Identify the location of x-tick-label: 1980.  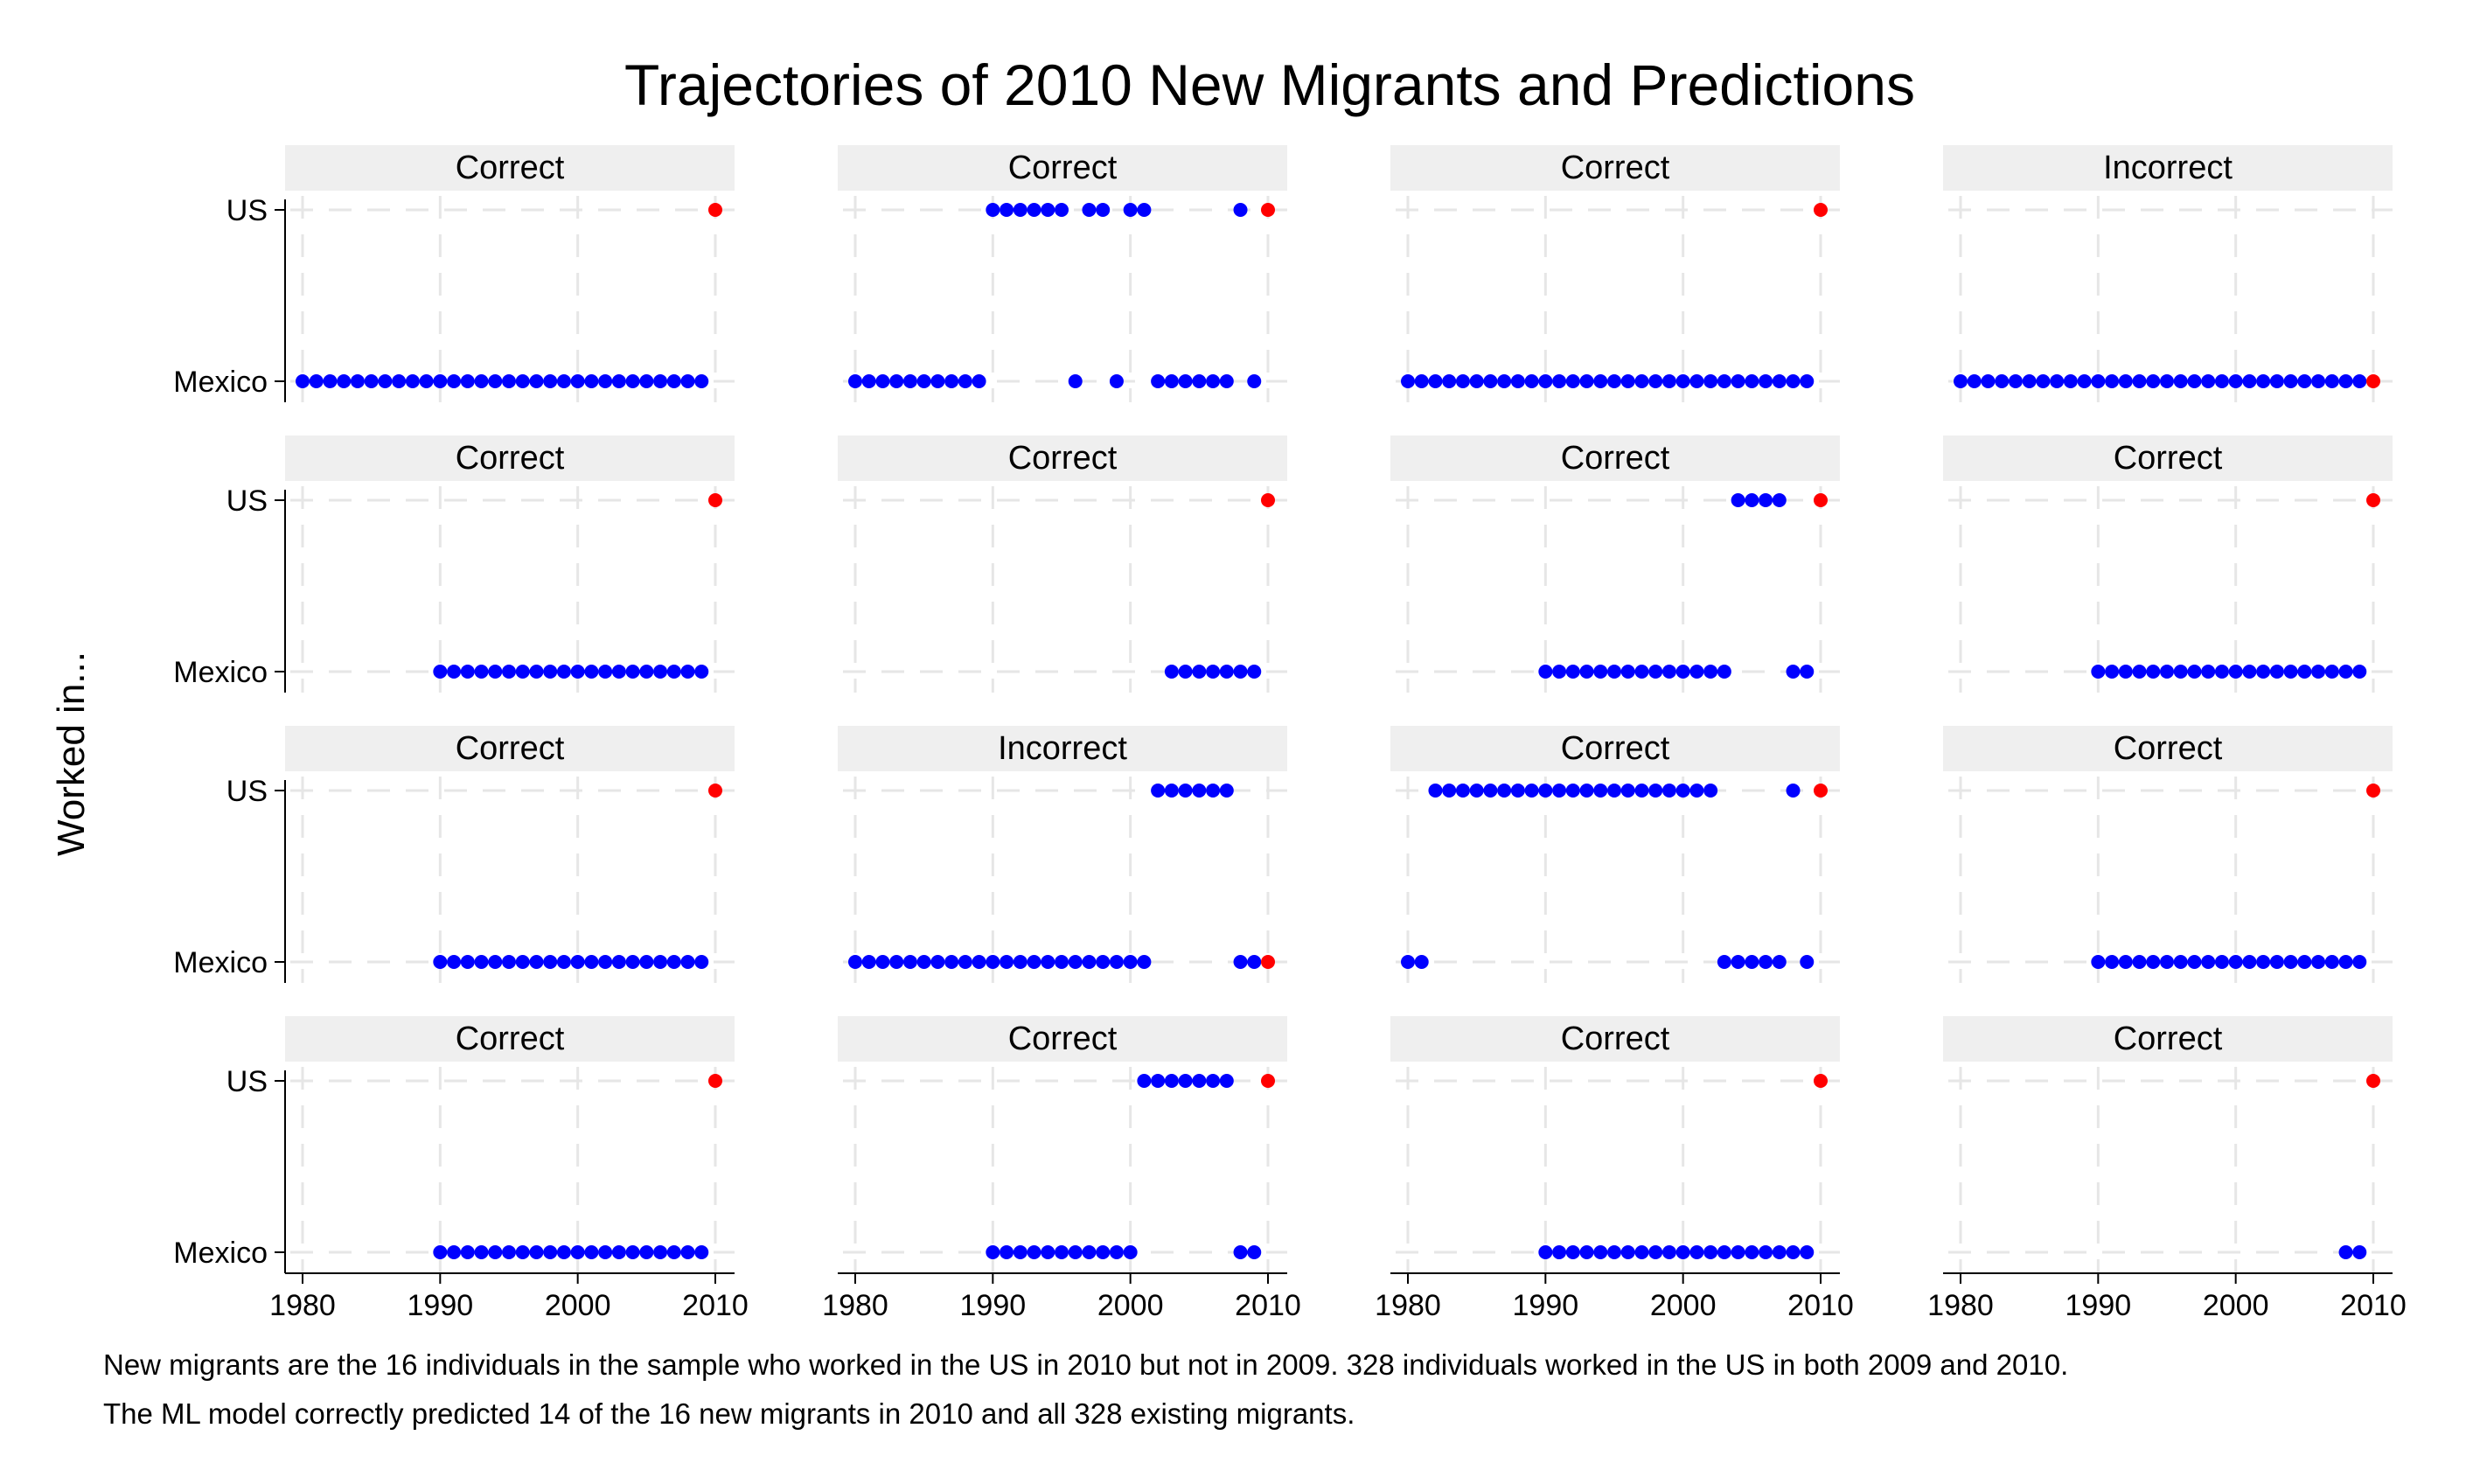
(1408, 1305).